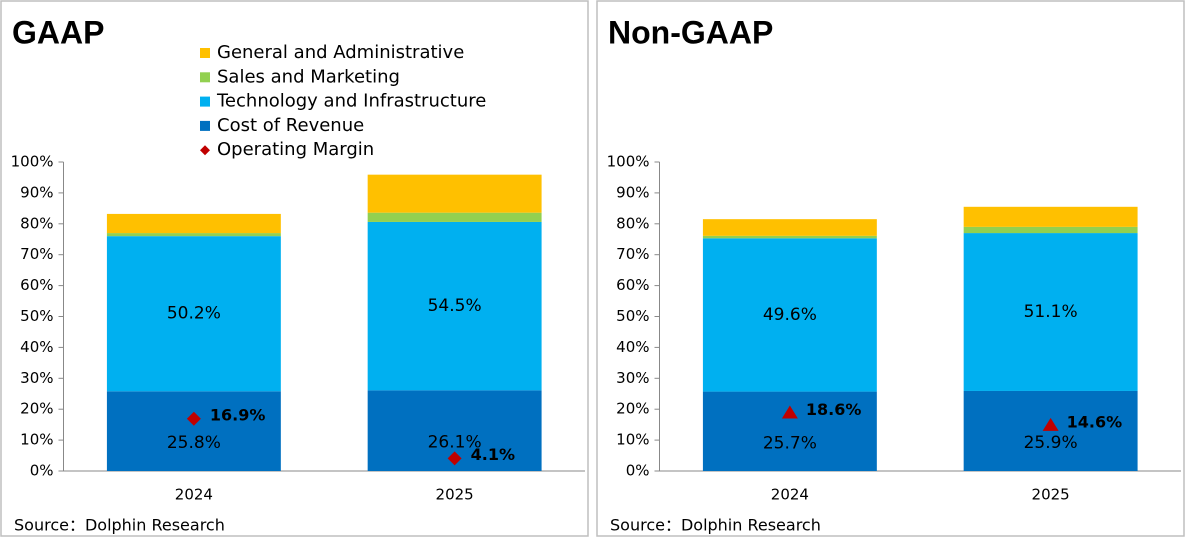  I want to click on legend-label: Operating Margin, so click(295, 149).